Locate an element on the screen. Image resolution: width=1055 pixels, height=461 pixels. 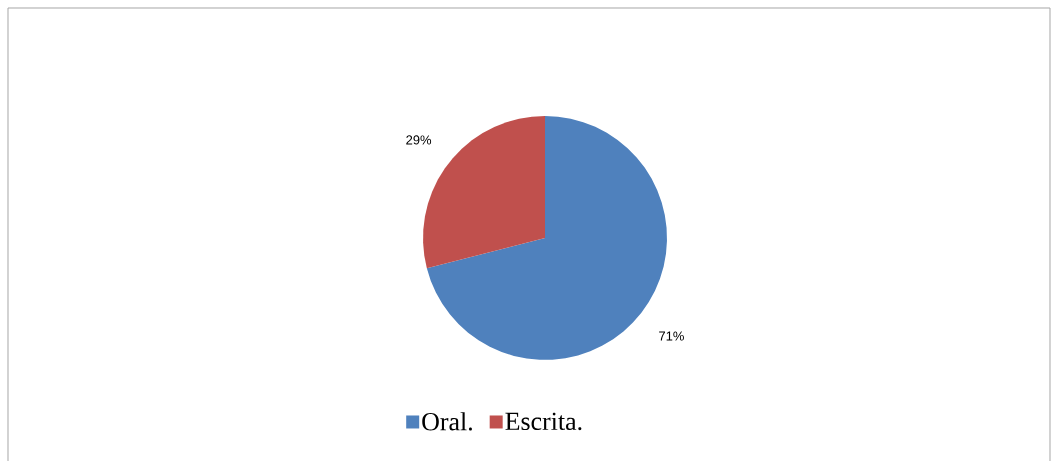
legend-label: Escrita. is located at coordinates (543, 421).